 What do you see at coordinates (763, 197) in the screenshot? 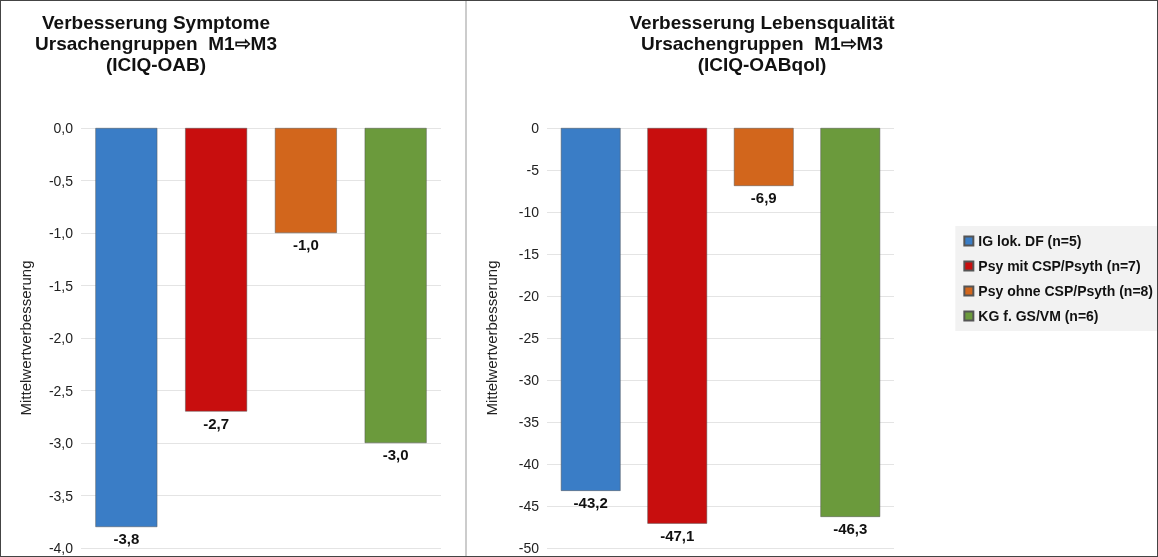
I see `data-label: -6,9` at bounding box center [763, 197].